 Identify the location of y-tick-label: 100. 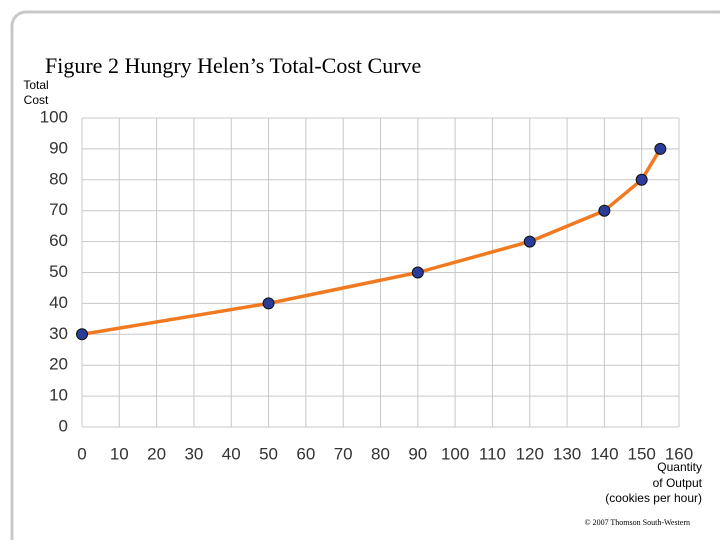
(54, 116).